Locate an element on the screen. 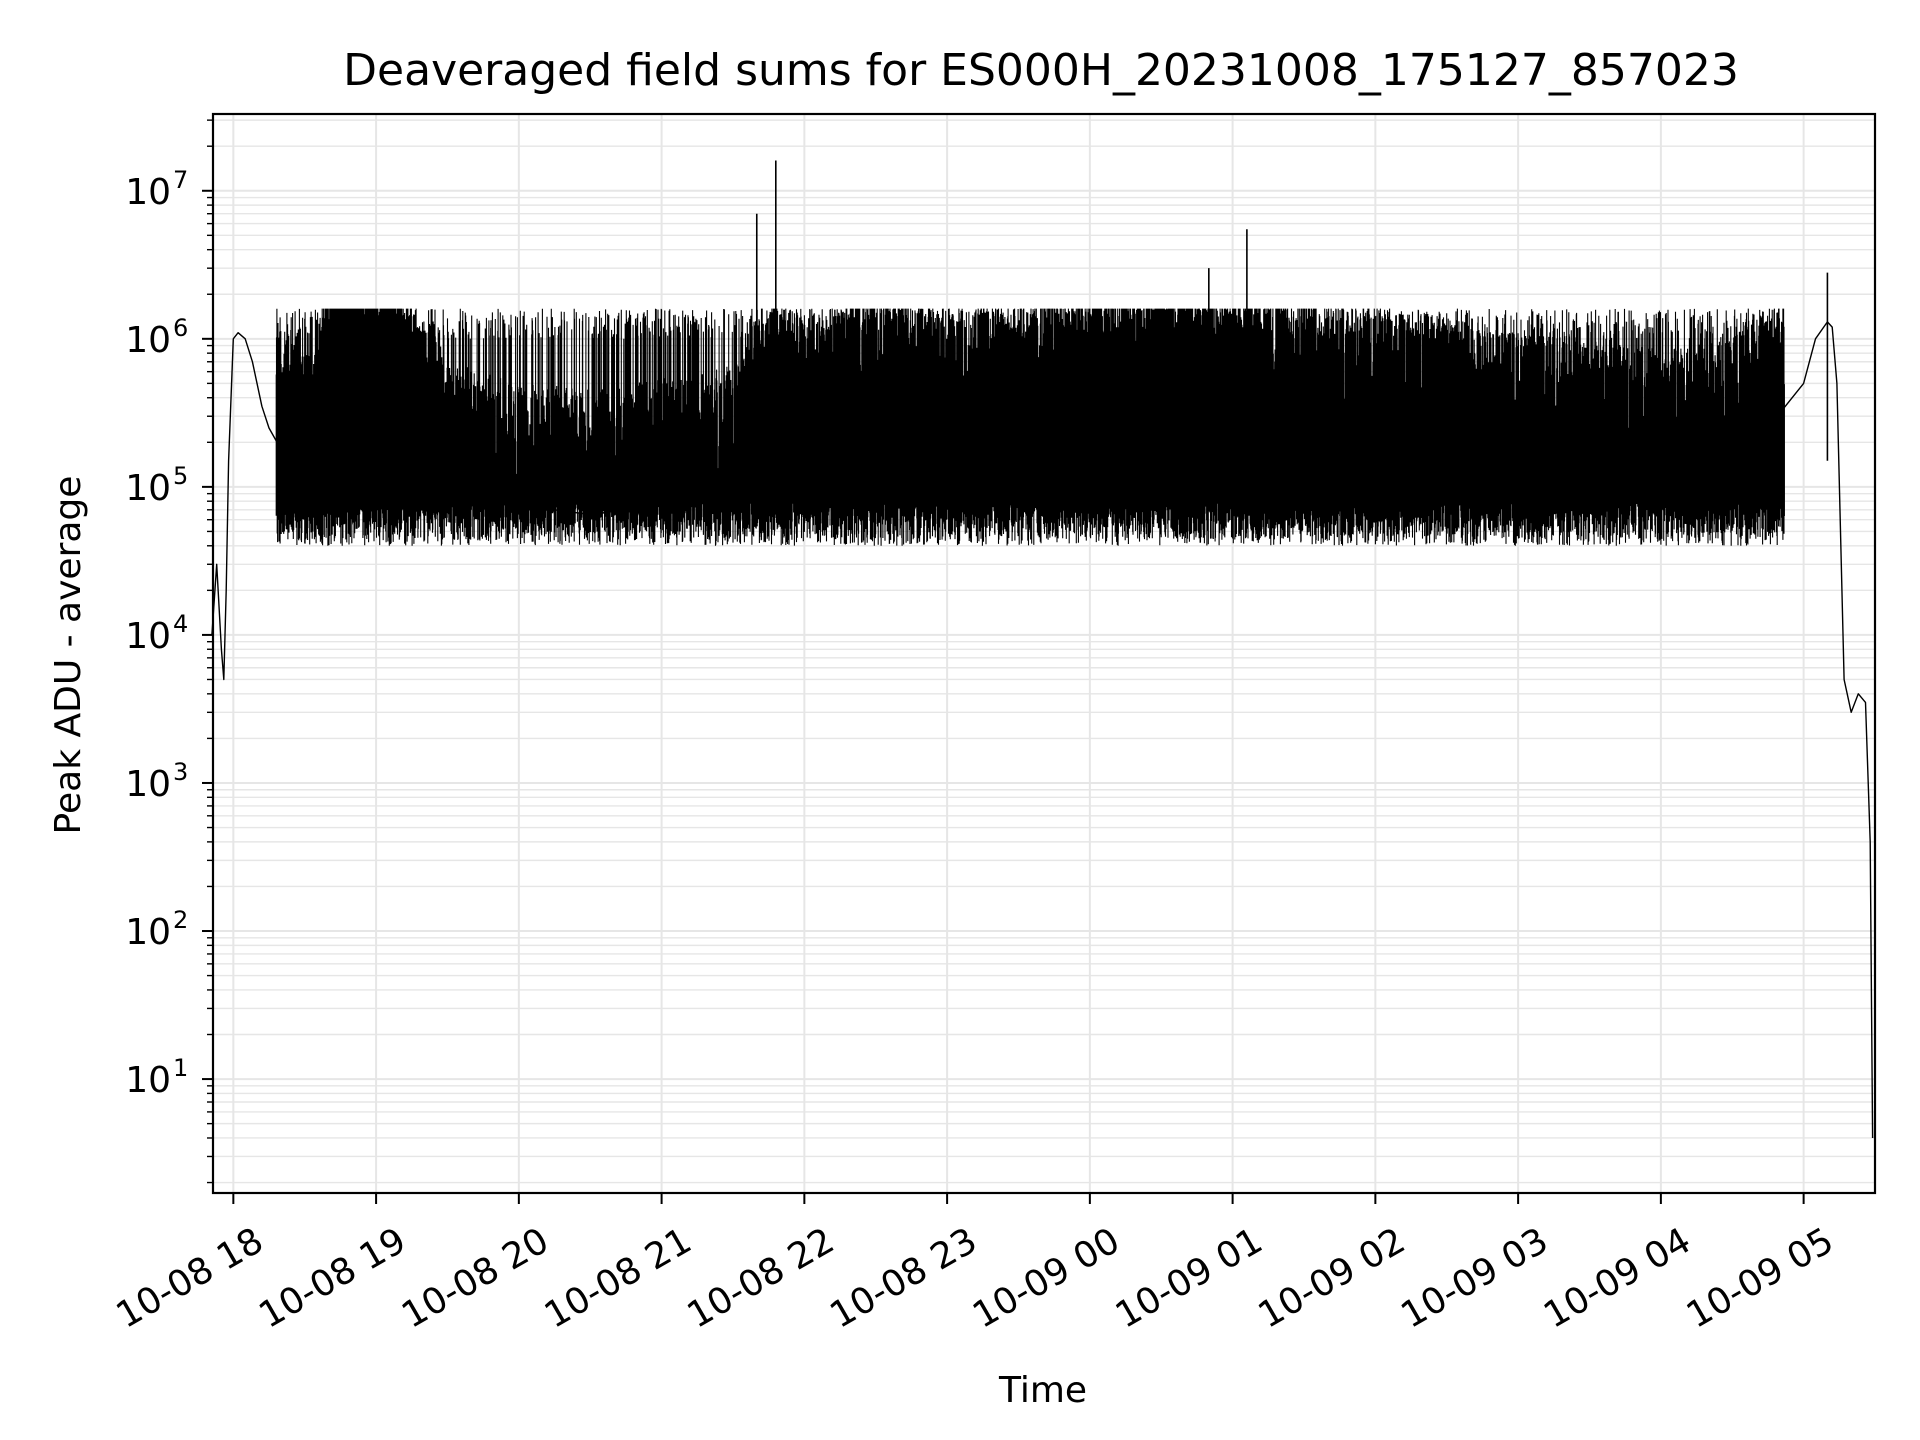 The height and width of the screenshot is (1440, 1920). y-tick-exponent: 3 is located at coordinates (180, 772).